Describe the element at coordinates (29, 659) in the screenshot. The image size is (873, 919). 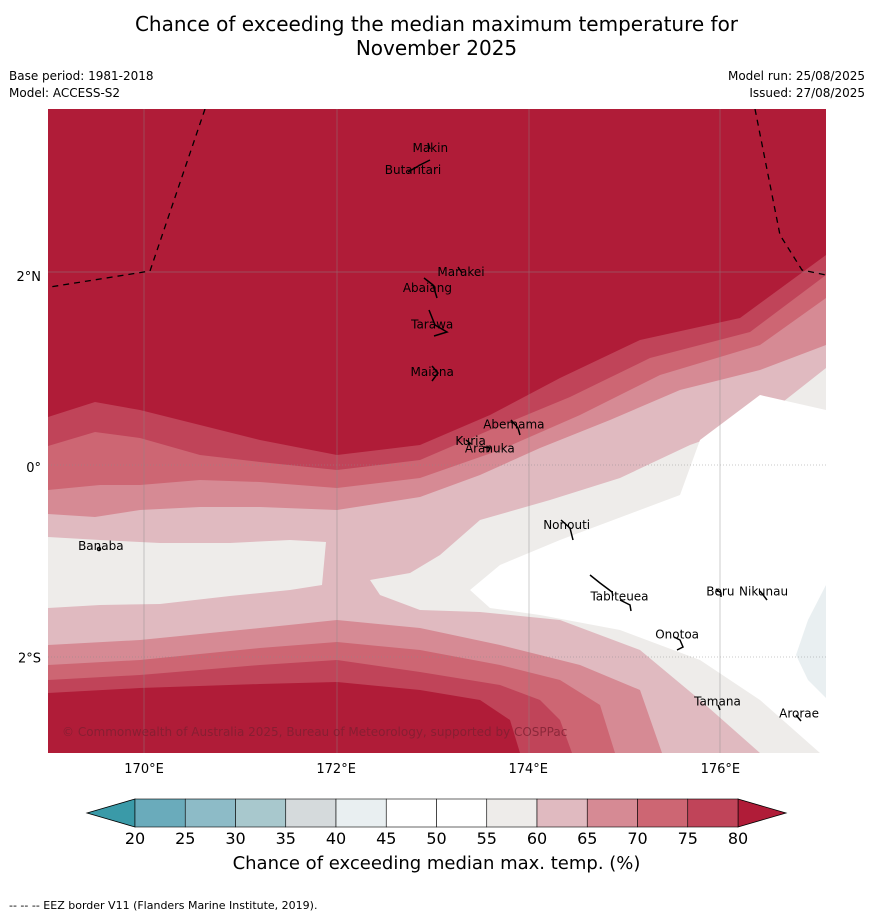
I see `lat-tick-label: 2°S` at that location.